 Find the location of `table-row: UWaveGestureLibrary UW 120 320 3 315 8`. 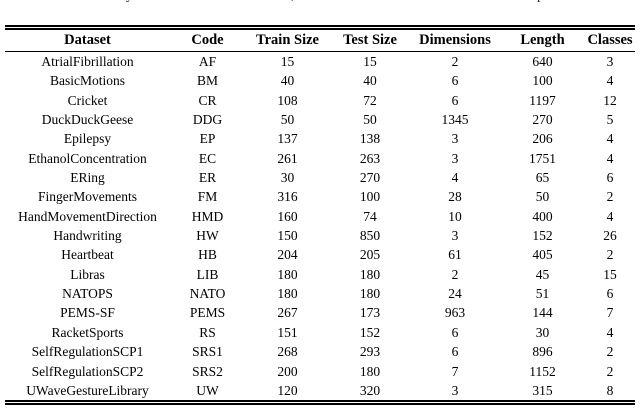

table-row: UWaveGestureLibrary UW 120 320 3 315 8 is located at coordinates (320, 392).